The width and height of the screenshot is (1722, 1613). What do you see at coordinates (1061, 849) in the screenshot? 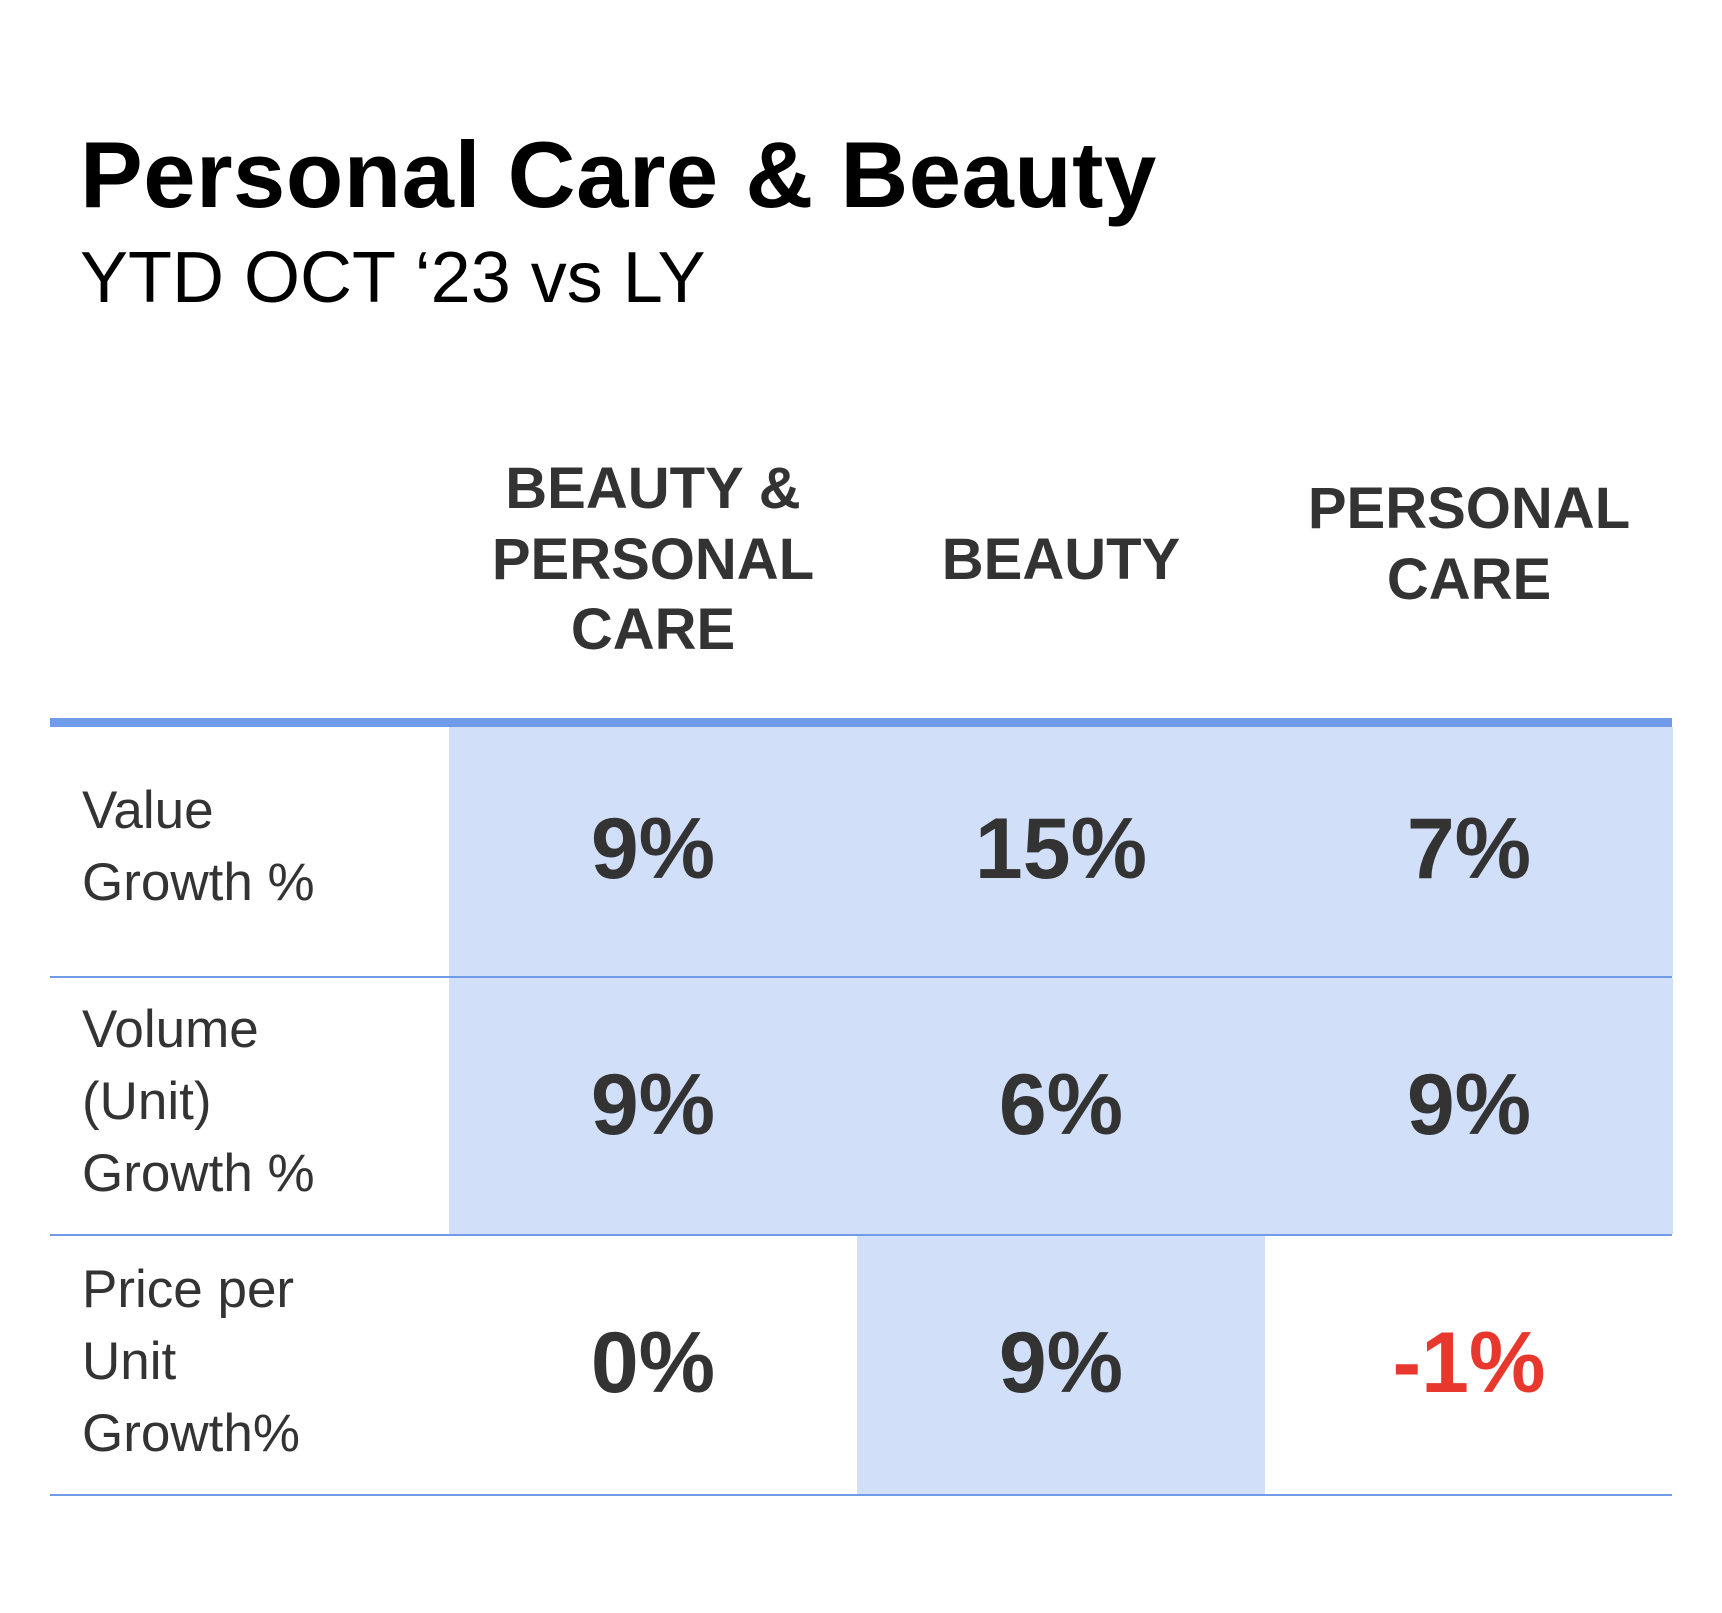
I see `value-cell: 15%` at bounding box center [1061, 849].